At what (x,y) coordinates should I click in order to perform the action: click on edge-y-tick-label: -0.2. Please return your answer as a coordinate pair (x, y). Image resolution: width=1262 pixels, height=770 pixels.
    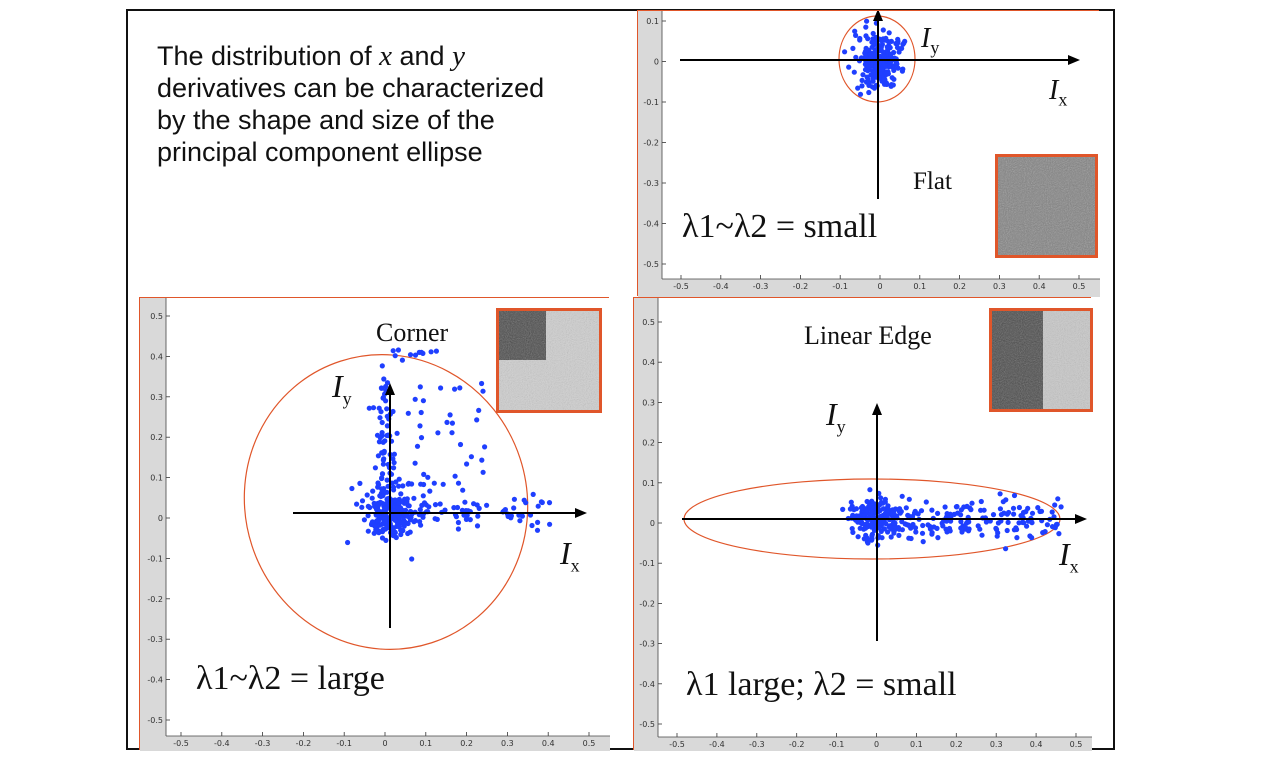
    Looking at the image, I should click on (647, 603).